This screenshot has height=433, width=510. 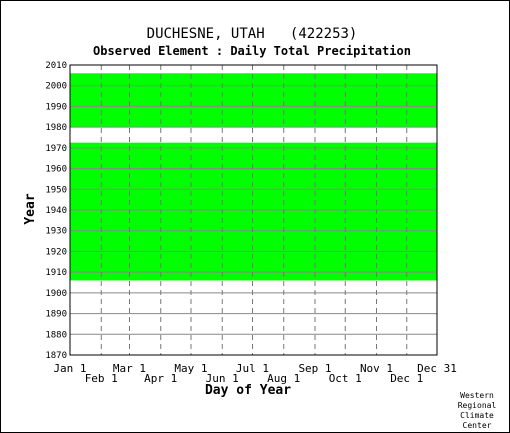 I want to click on y-tick-label: 1950, so click(x=56, y=190).